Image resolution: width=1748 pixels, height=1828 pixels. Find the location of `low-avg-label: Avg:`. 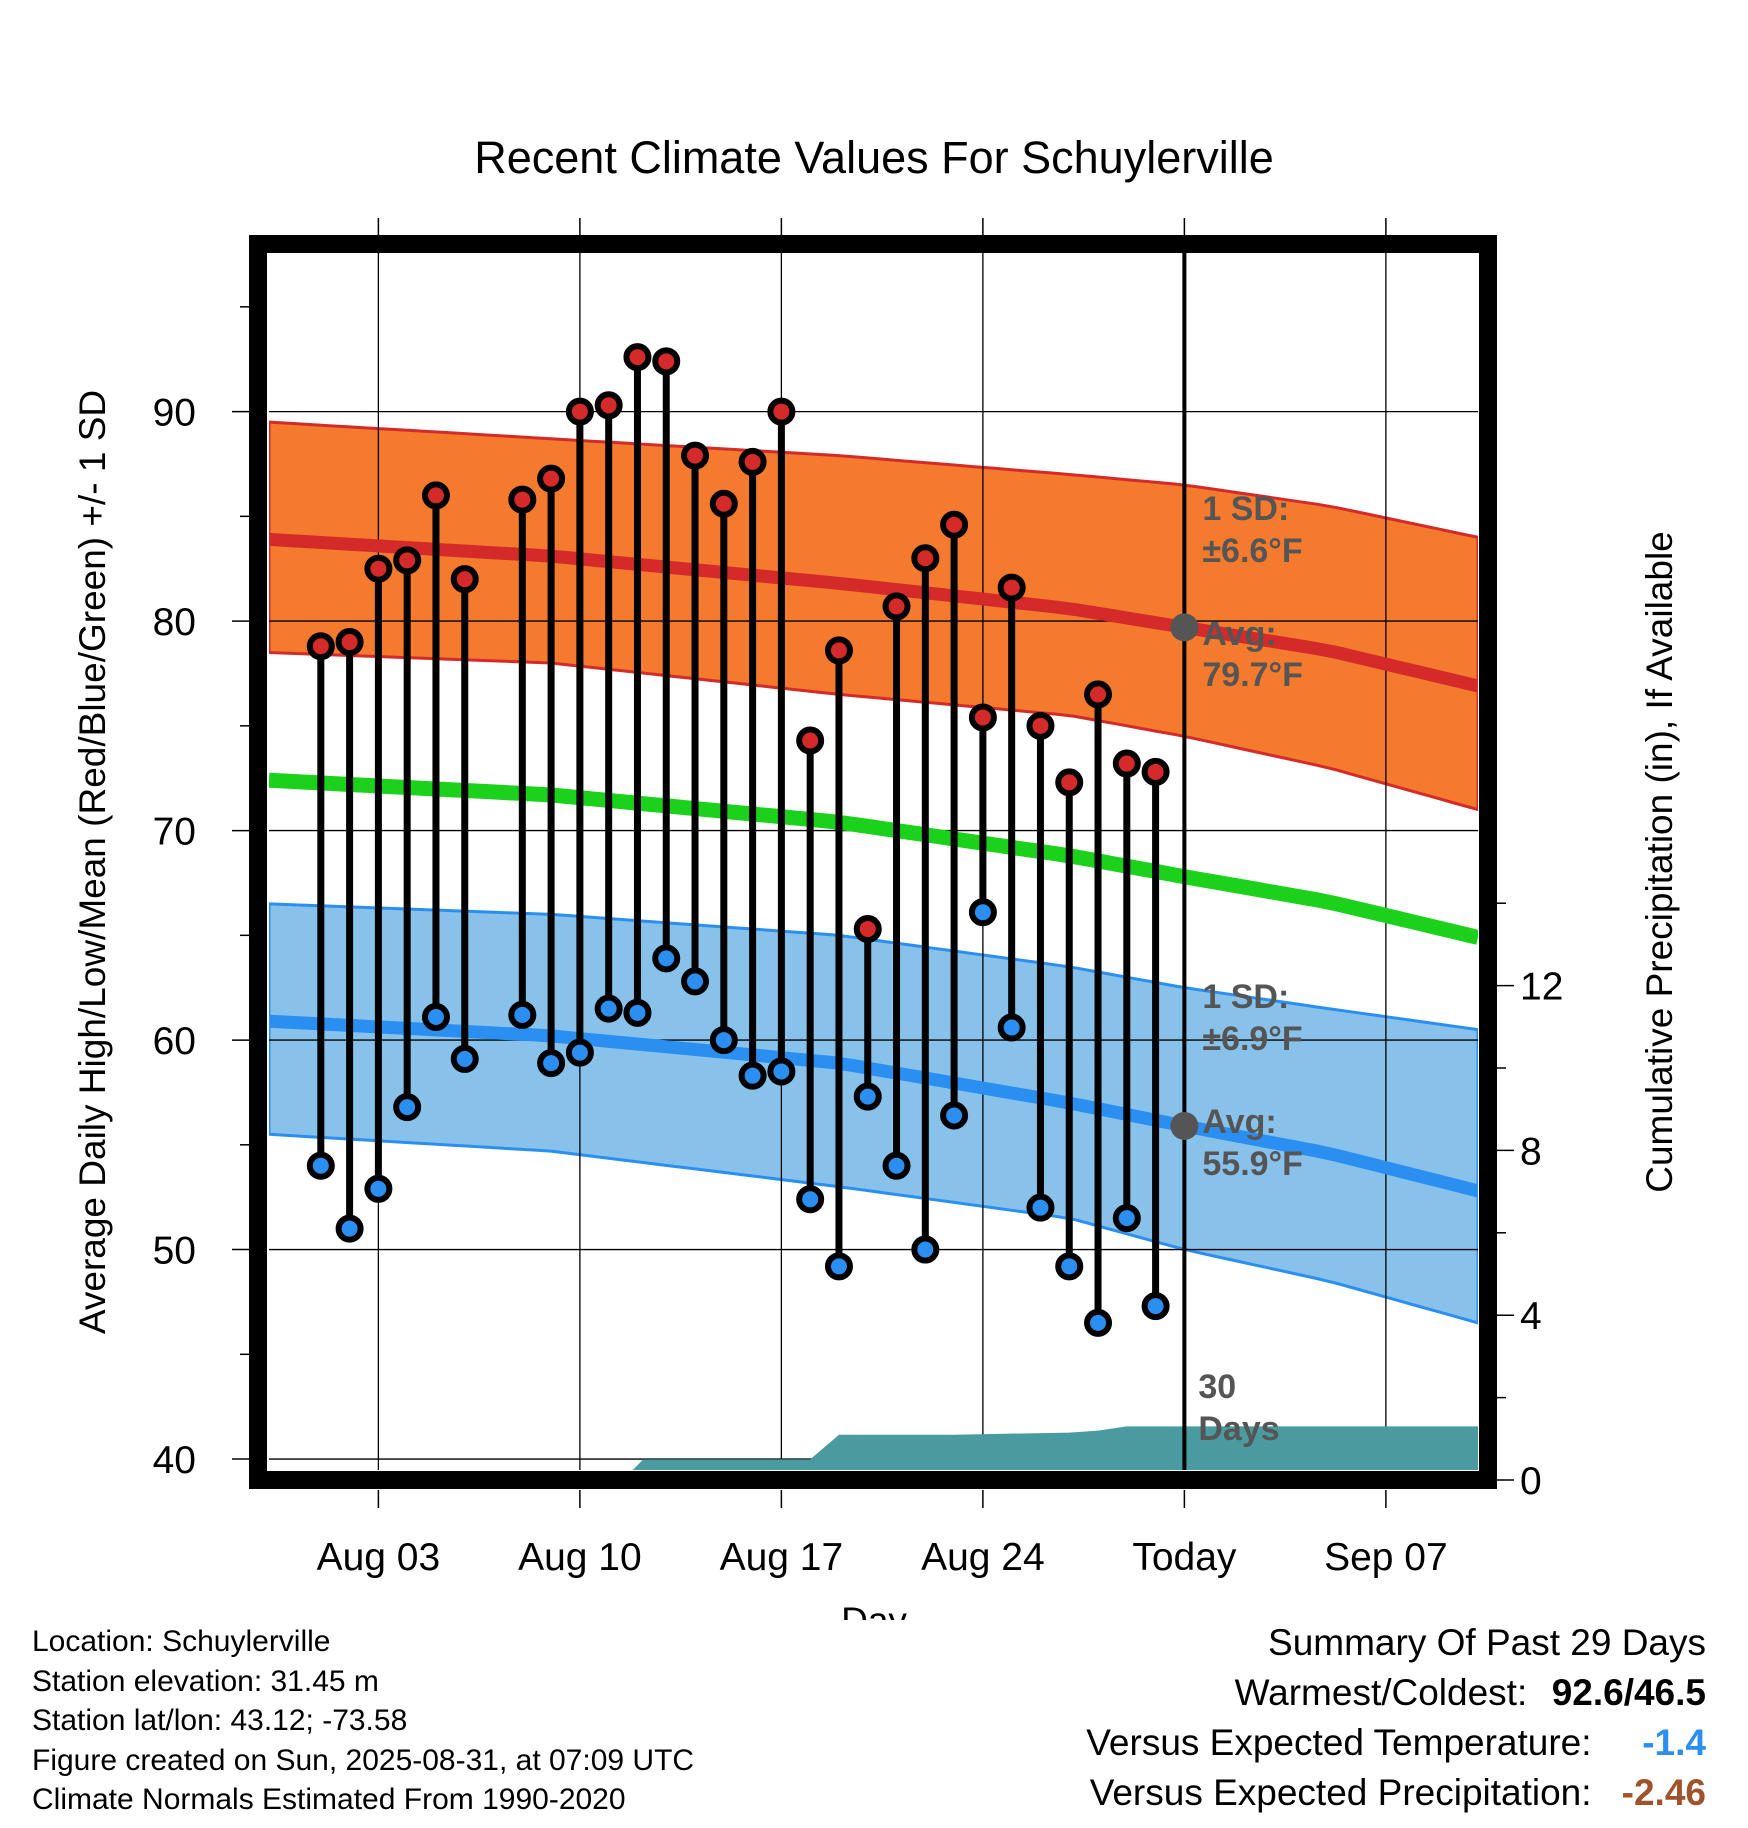

low-avg-label: Avg: is located at coordinates (1239, 1122).